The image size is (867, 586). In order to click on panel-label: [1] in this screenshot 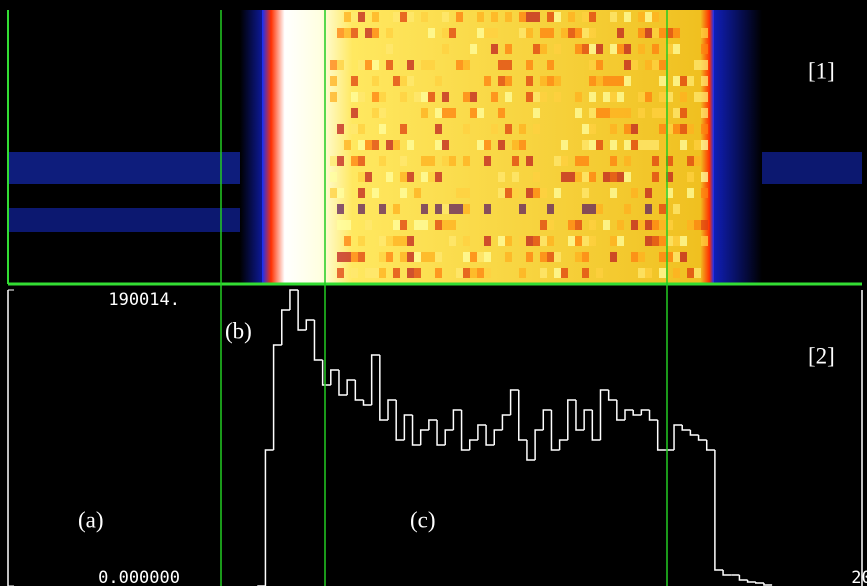, I will do `click(821, 70)`.